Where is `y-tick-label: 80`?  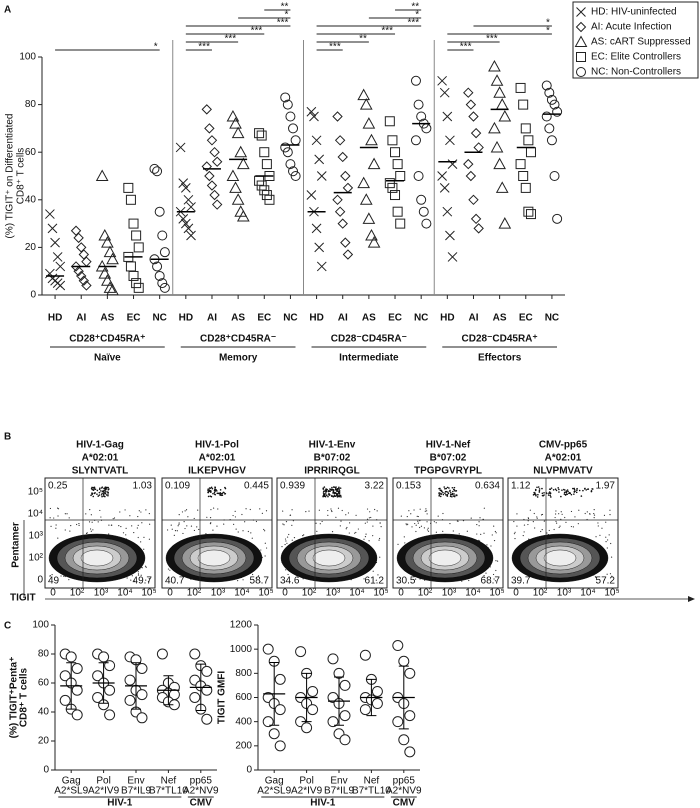
y-tick-label: 80 is located at coordinates (31, 104).